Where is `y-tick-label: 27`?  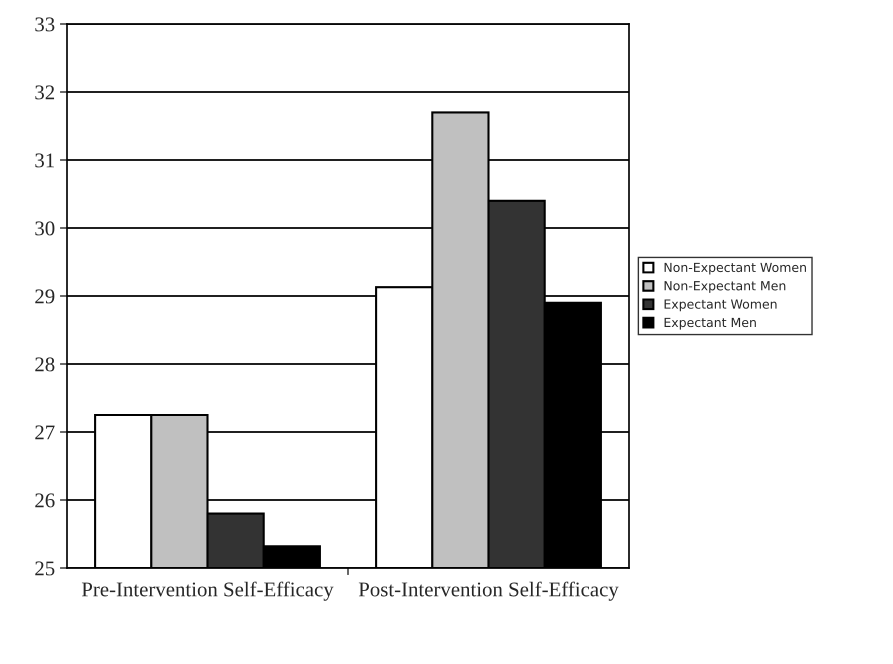
y-tick-label: 27 is located at coordinates (45, 432).